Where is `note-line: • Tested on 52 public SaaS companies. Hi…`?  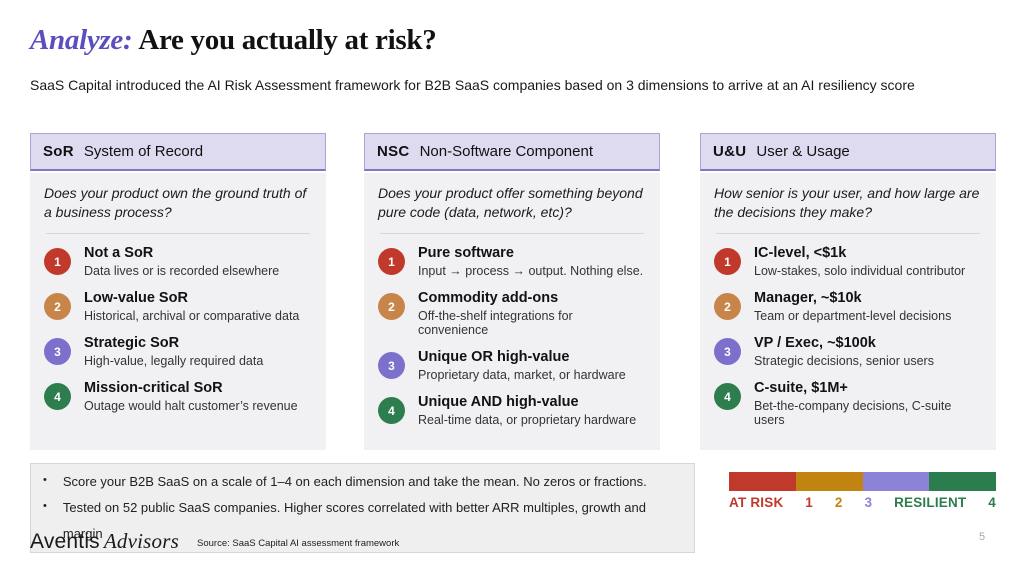
note-line: • Tested on 52 public SaaS companies. Hi… is located at coordinates (362, 521).